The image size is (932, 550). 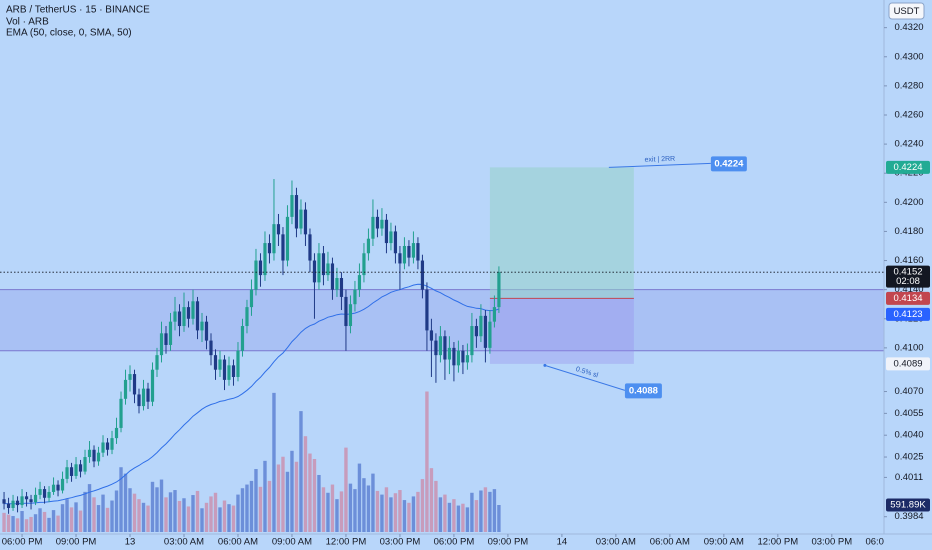 What do you see at coordinates (908, 27) in the screenshot?
I see `y-tick-label: 0.4320` at bounding box center [908, 27].